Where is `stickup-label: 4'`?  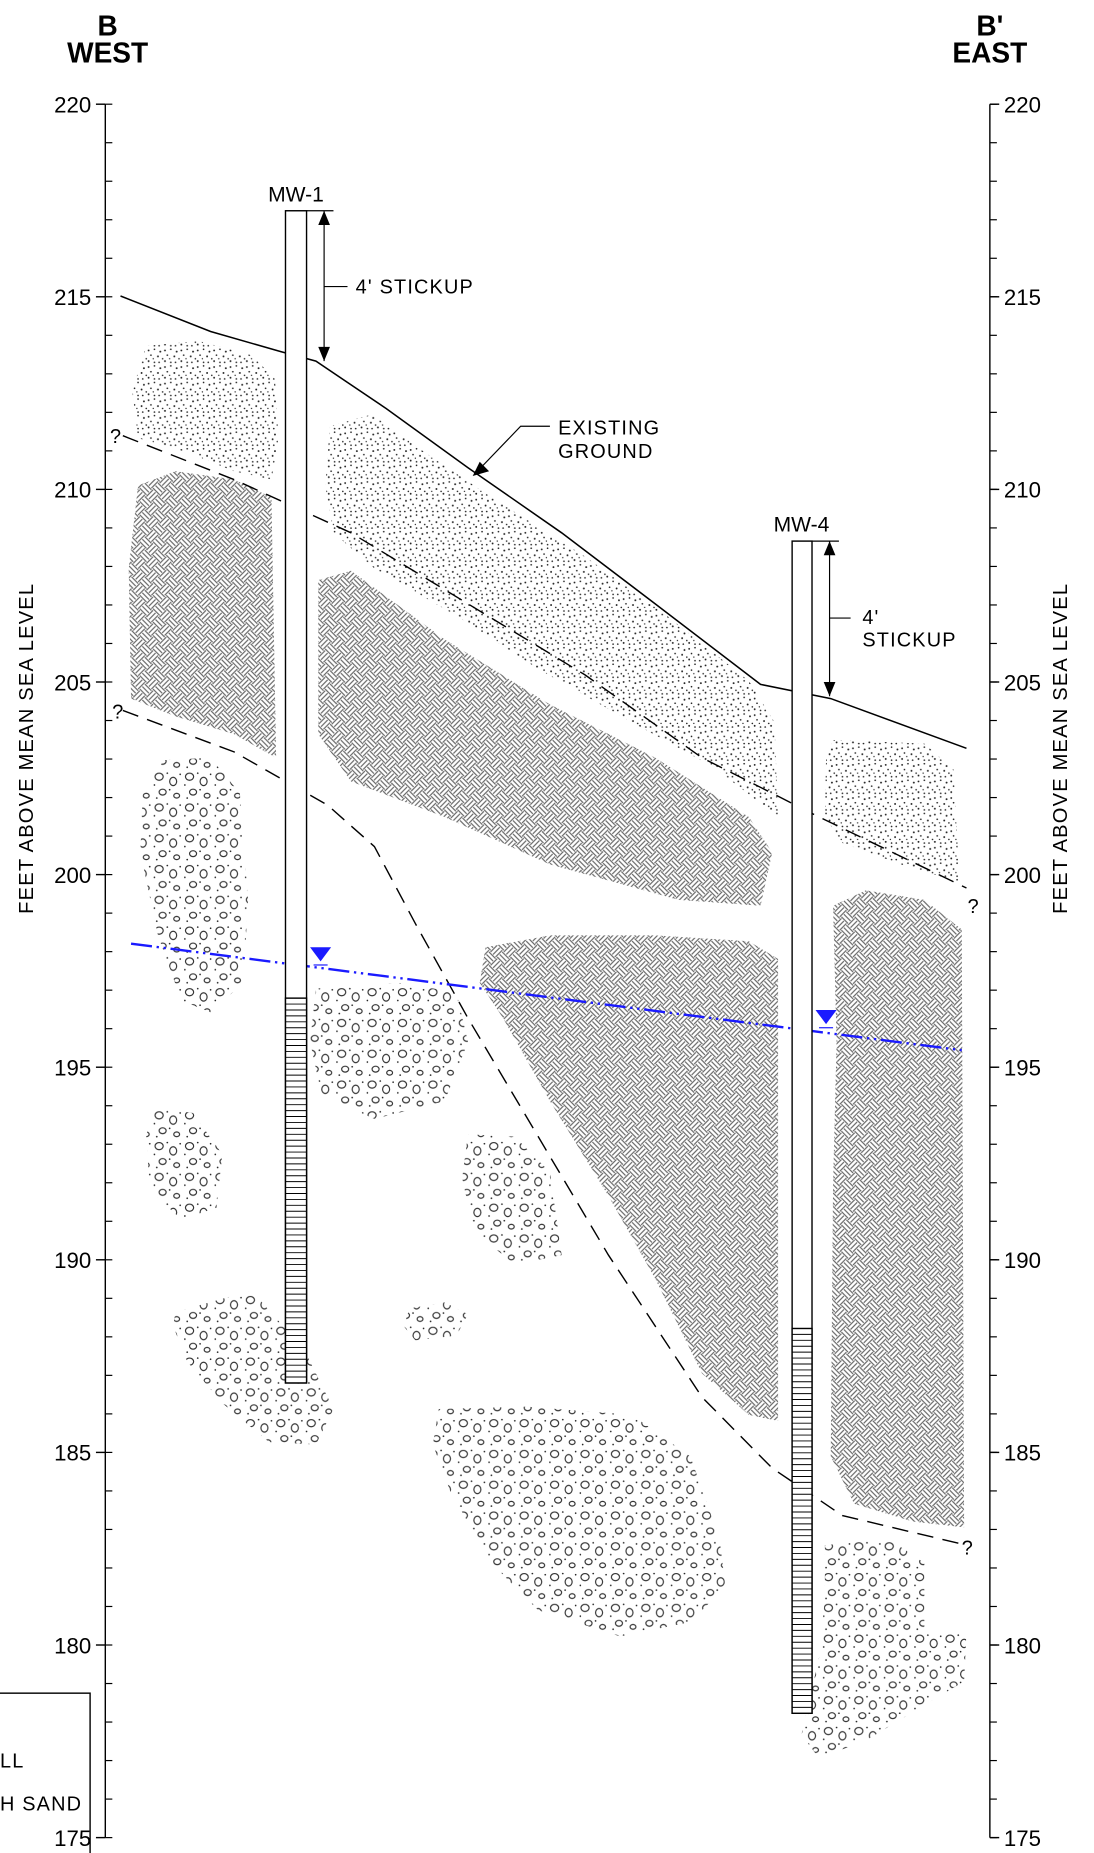 stickup-label: 4' is located at coordinates (870, 618).